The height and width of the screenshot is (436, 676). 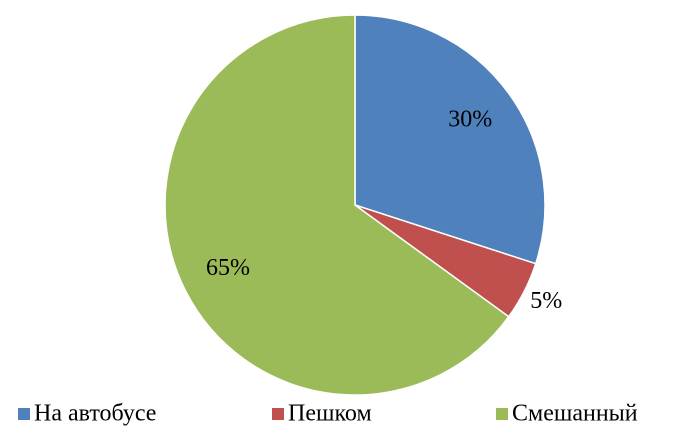 What do you see at coordinates (330, 414) in the screenshot?
I see `legend-label: Пешком` at bounding box center [330, 414].